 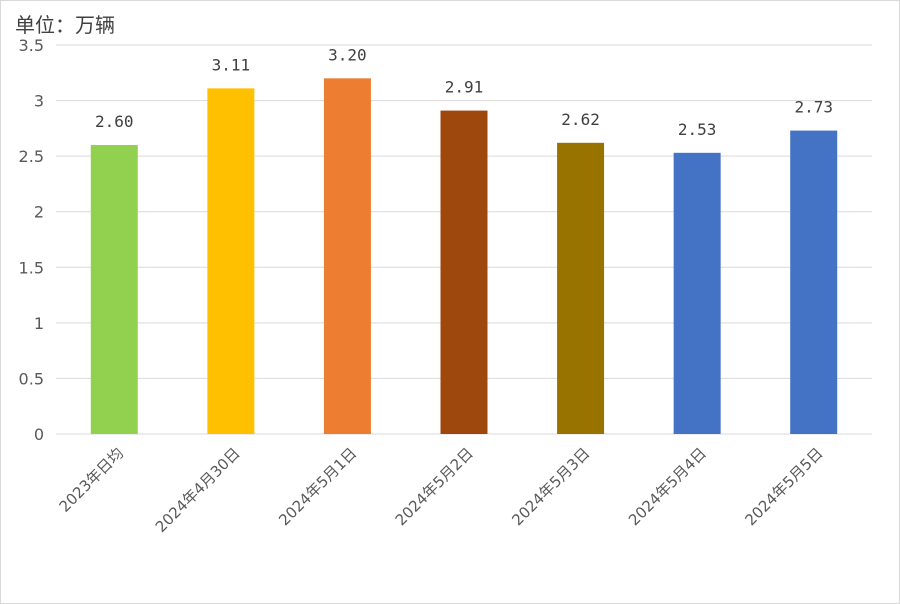 What do you see at coordinates (347, 54) in the screenshot?
I see `data-label: 3.20` at bounding box center [347, 54].